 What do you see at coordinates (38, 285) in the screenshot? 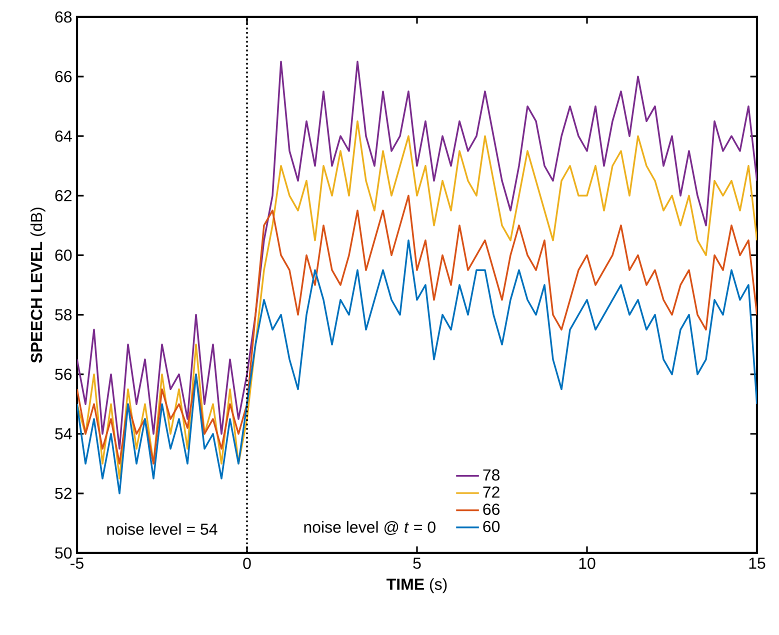
I see `y-axis-title: SPEECH LEVEL (dB)` at bounding box center [38, 285].